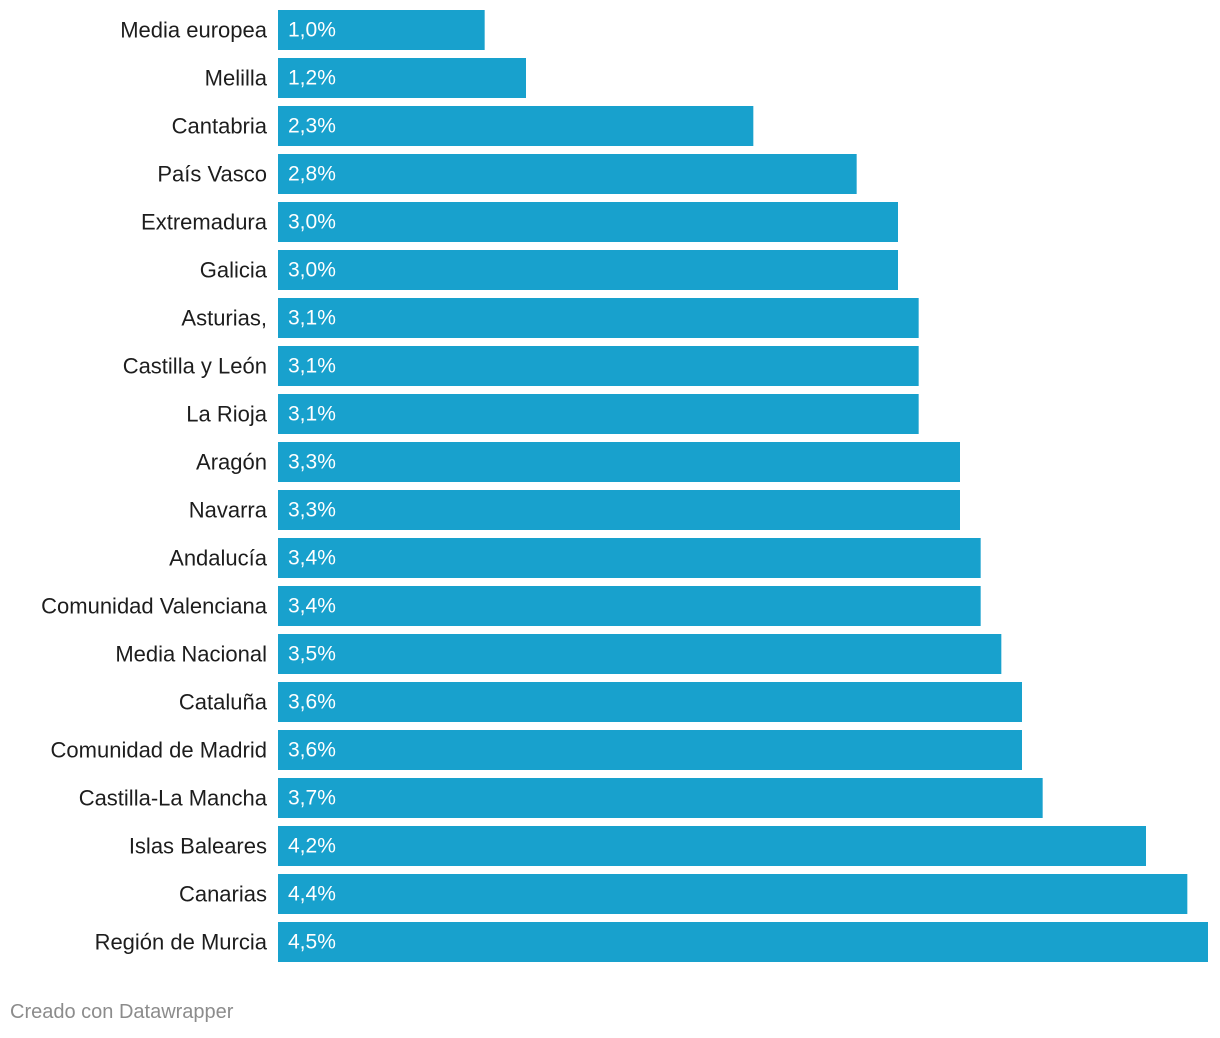 This screenshot has width=1220, height=1038. I want to click on category-label-19: Región de Murcia, so click(181, 942).